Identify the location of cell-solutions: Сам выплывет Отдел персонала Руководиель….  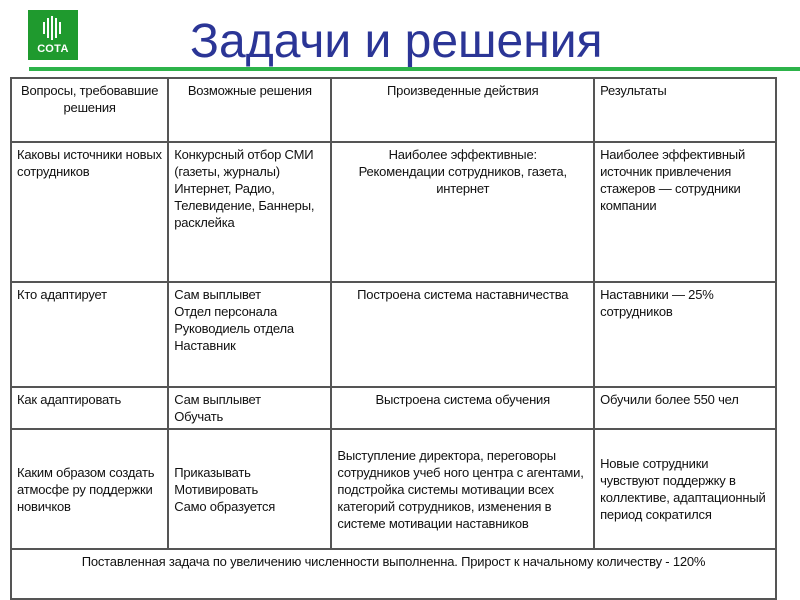
(250, 334).